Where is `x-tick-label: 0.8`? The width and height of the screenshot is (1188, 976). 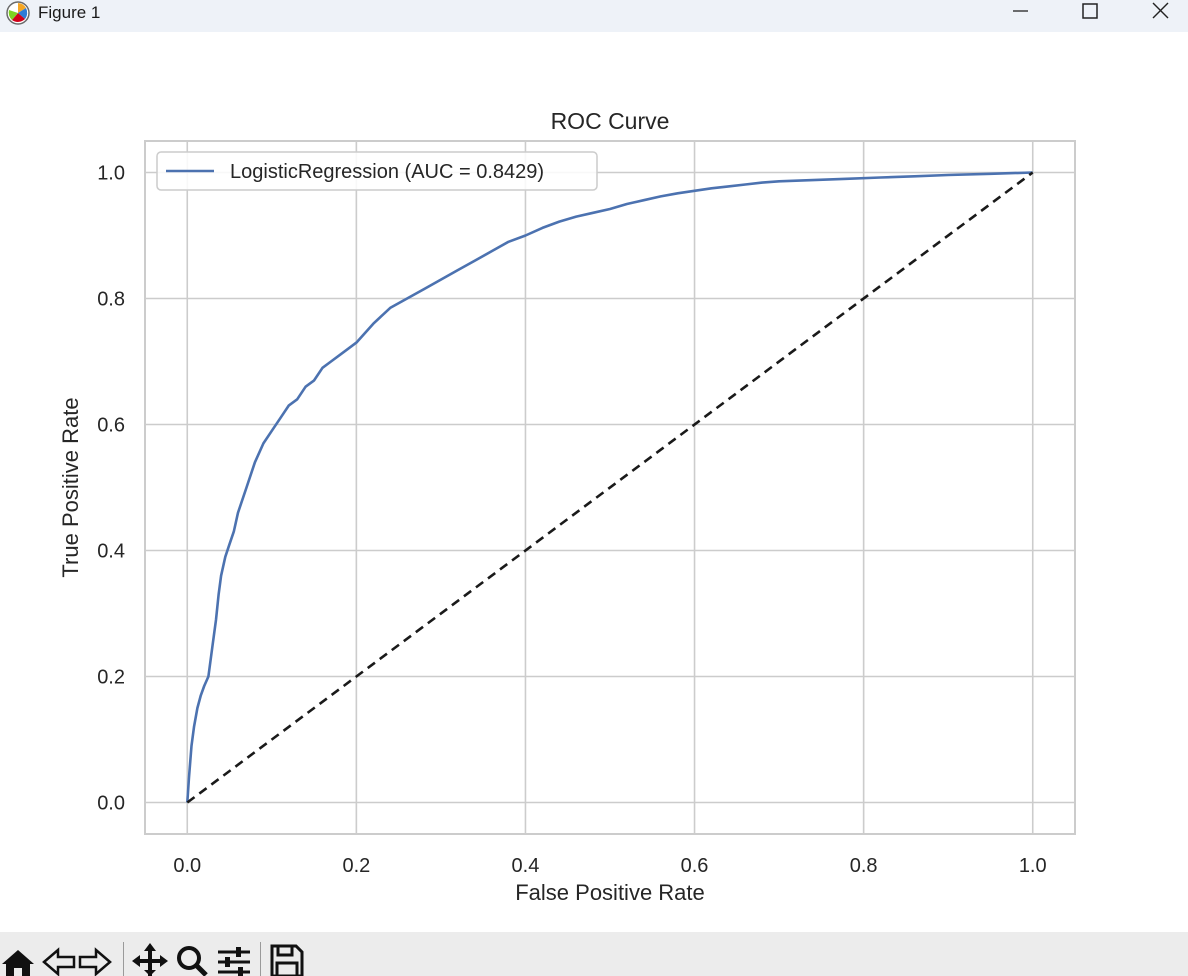 x-tick-label: 0.8 is located at coordinates (864, 866).